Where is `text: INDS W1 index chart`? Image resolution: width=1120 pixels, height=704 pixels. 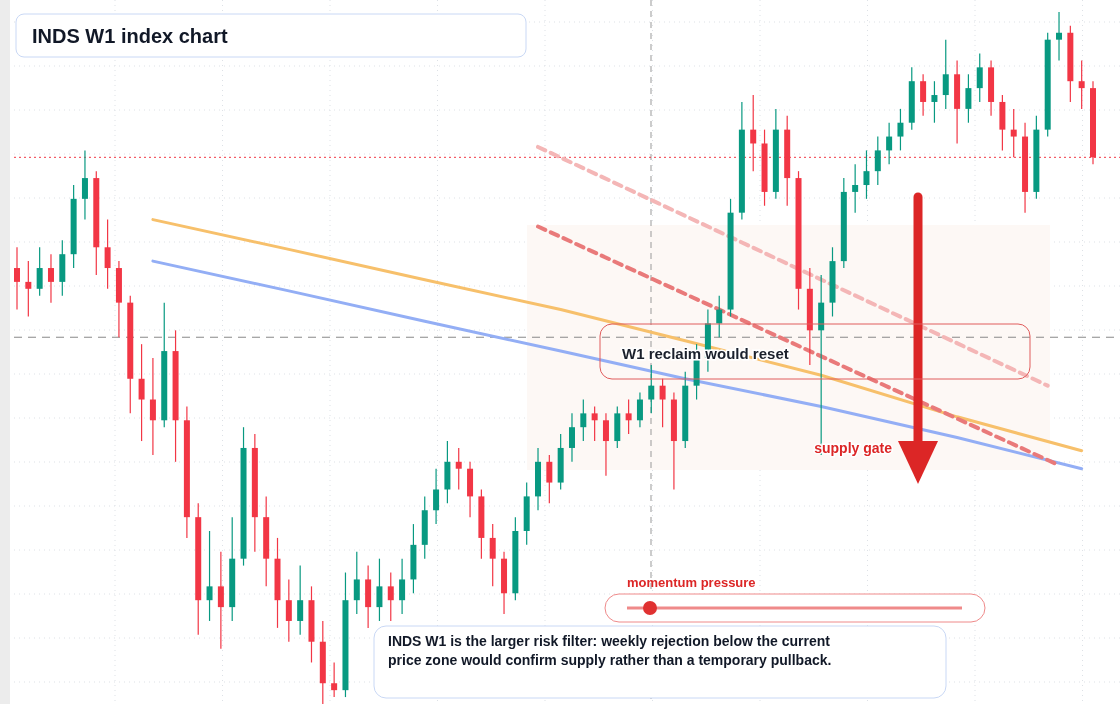 text: INDS W1 index chart is located at coordinates (130, 36).